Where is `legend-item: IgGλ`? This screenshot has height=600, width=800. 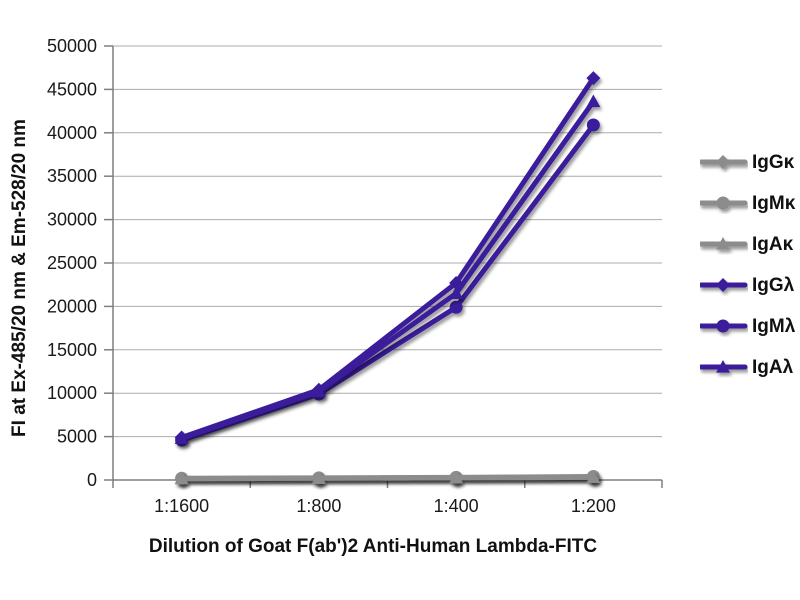
legend-item: IgGλ is located at coordinates (747, 285).